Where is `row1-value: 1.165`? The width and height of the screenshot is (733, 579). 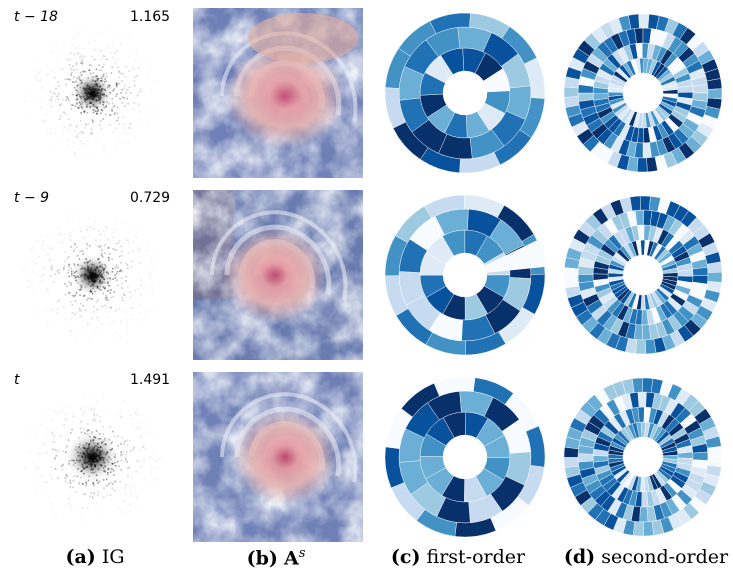 row1-value: 1.165 is located at coordinates (150, 17).